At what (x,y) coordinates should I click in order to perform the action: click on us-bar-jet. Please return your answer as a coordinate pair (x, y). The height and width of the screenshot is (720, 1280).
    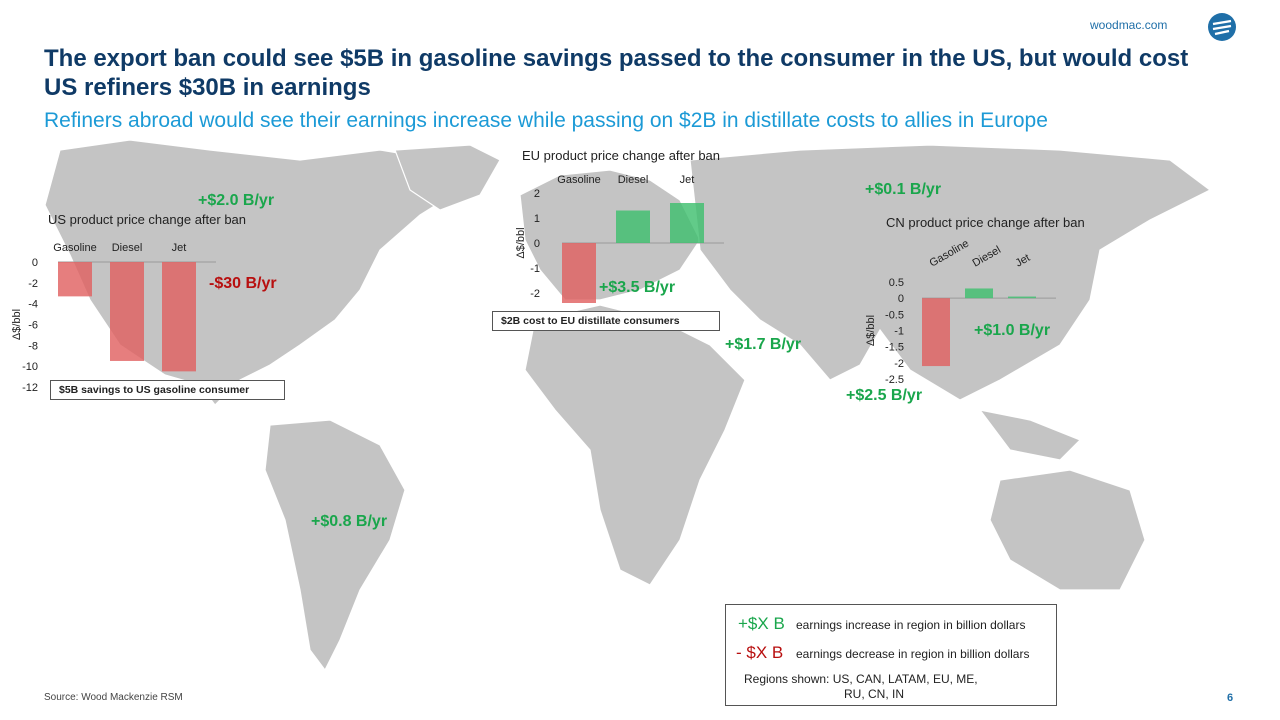
    Looking at the image, I should click on (179, 317).